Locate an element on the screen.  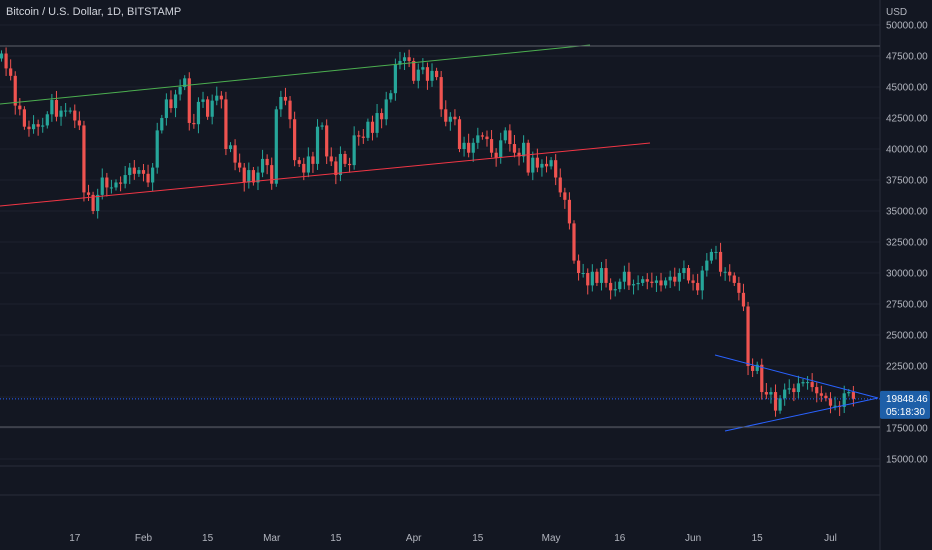
y-tick-label: 32500.00 is located at coordinates (907, 243).